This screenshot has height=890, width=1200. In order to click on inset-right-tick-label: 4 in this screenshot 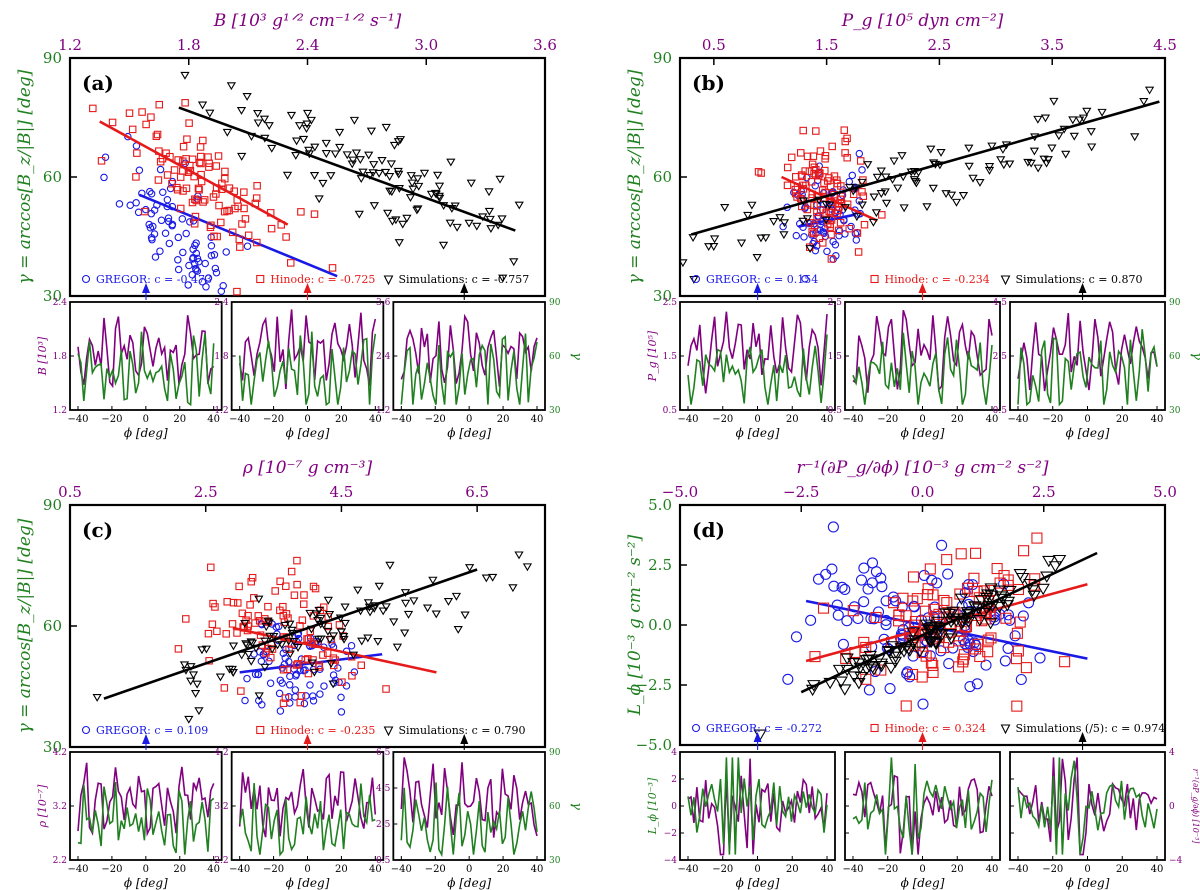, I will do `click(1172, 753)`.